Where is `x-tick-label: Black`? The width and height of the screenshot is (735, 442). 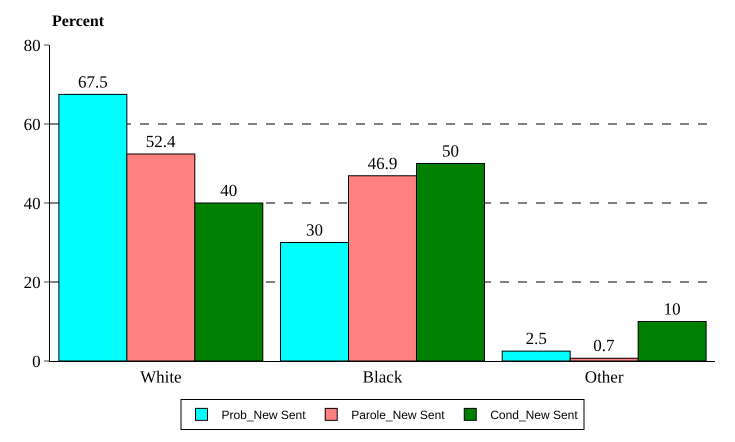
x-tick-label: Black is located at coordinates (382, 376).